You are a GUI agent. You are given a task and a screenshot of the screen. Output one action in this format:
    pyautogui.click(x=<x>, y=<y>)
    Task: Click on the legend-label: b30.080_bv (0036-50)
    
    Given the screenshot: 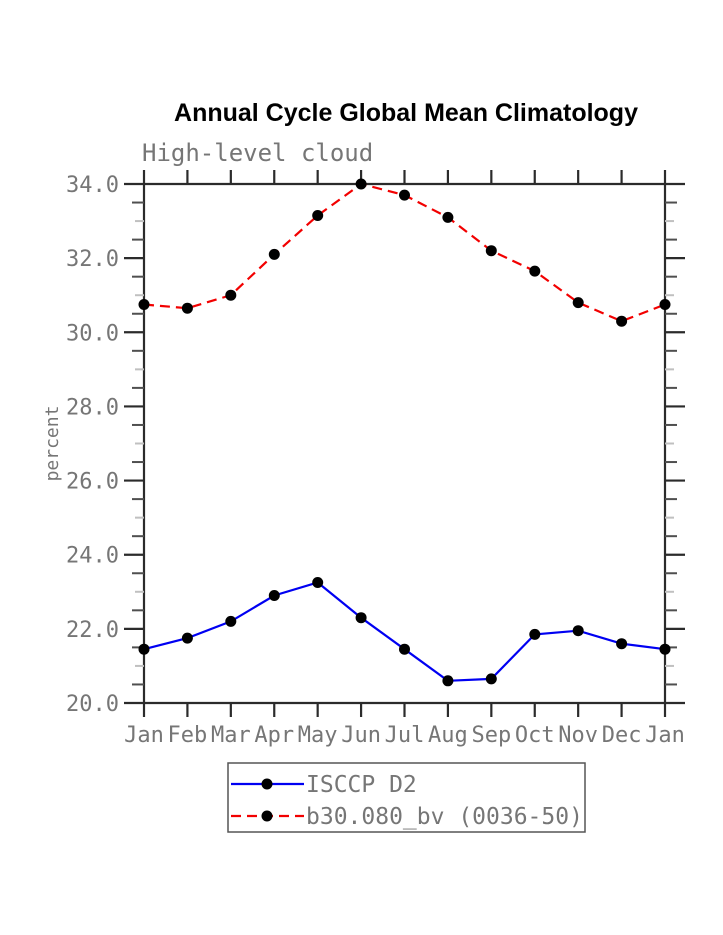 What is the action you would take?
    pyautogui.click(x=444, y=817)
    